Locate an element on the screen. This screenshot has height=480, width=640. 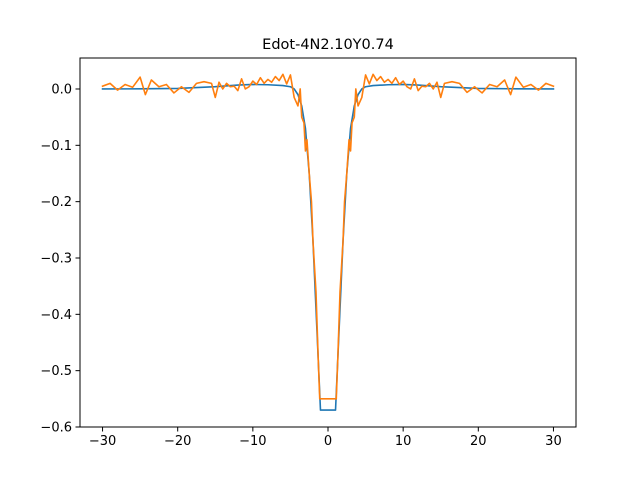
x-tick-label: −10 is located at coordinates (252, 441).